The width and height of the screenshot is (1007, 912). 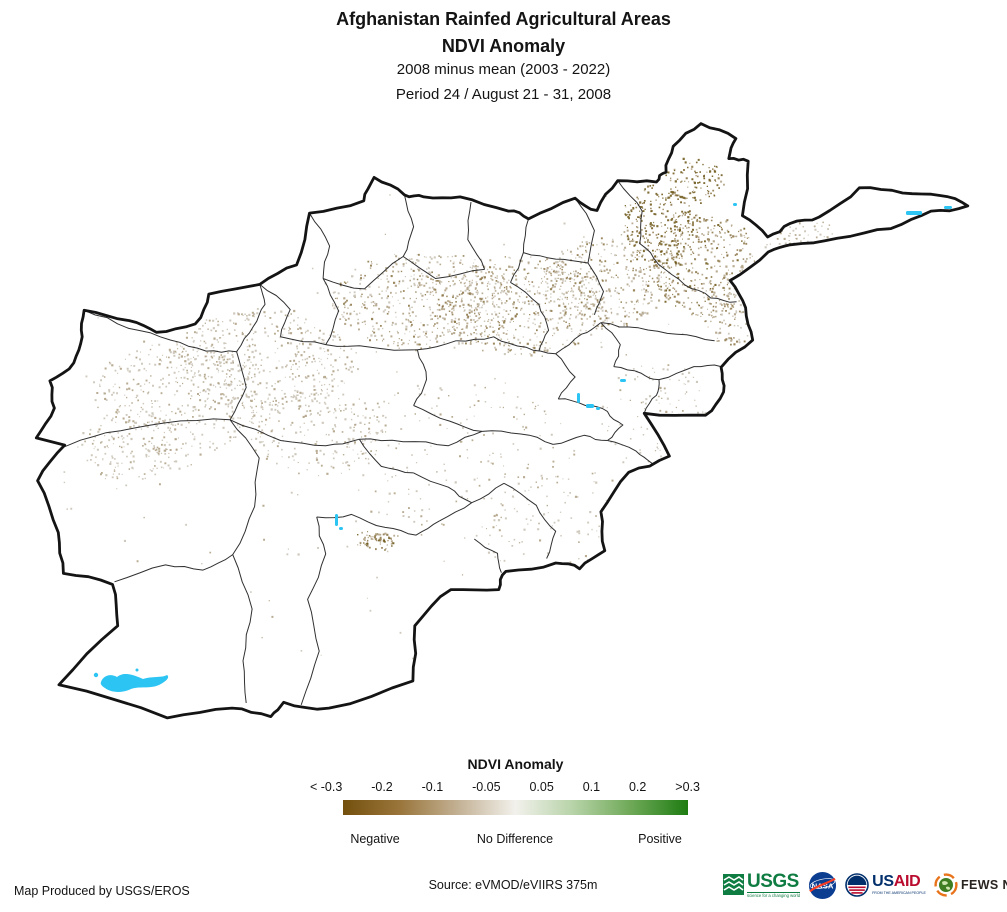 I want to click on usaid-tagline: FROM THE AMERICAN PEOPLE, so click(x=899, y=892).